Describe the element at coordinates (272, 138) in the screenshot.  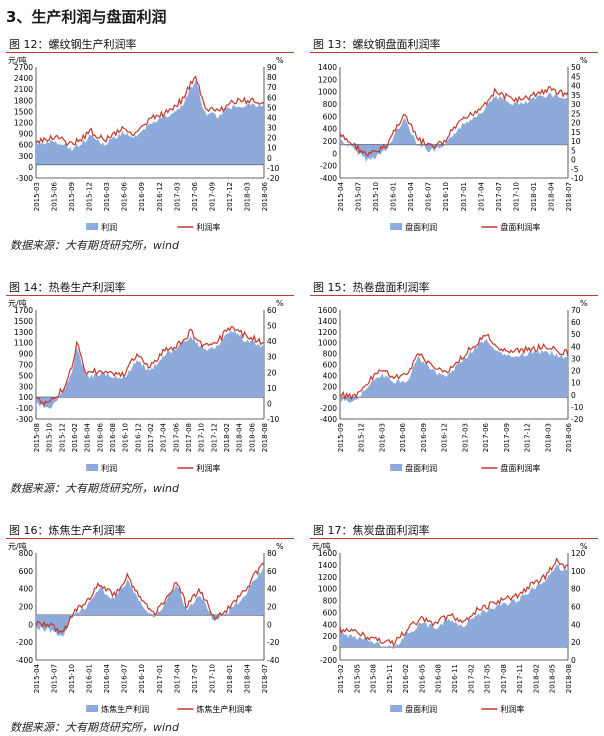
I see `right-tick-label: 20` at that location.